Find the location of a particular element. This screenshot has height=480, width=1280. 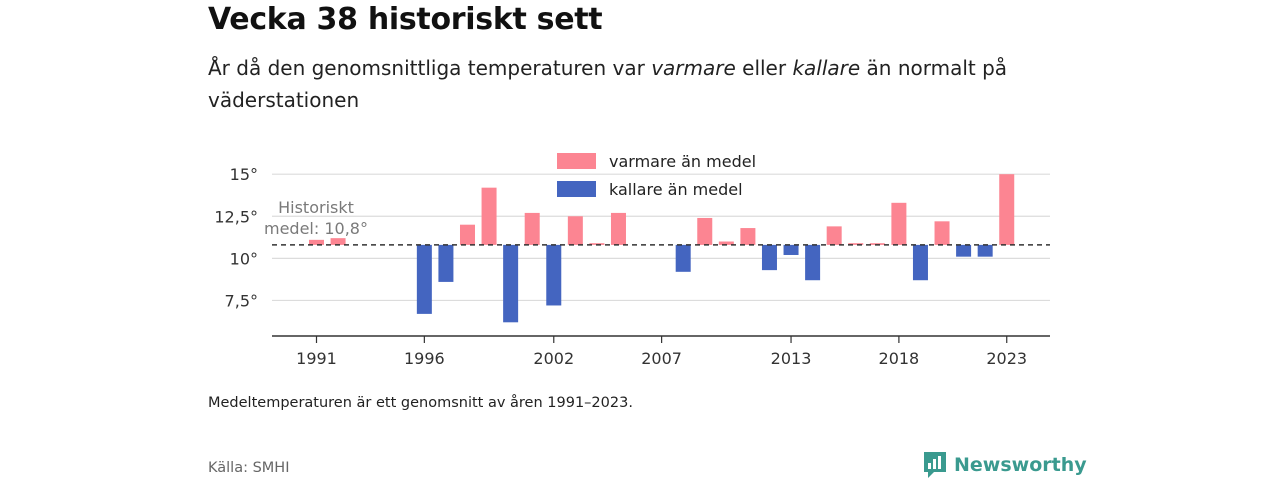

y-axis-ticks: 7,5° 10° 12,5° 15° is located at coordinates (236, 237).